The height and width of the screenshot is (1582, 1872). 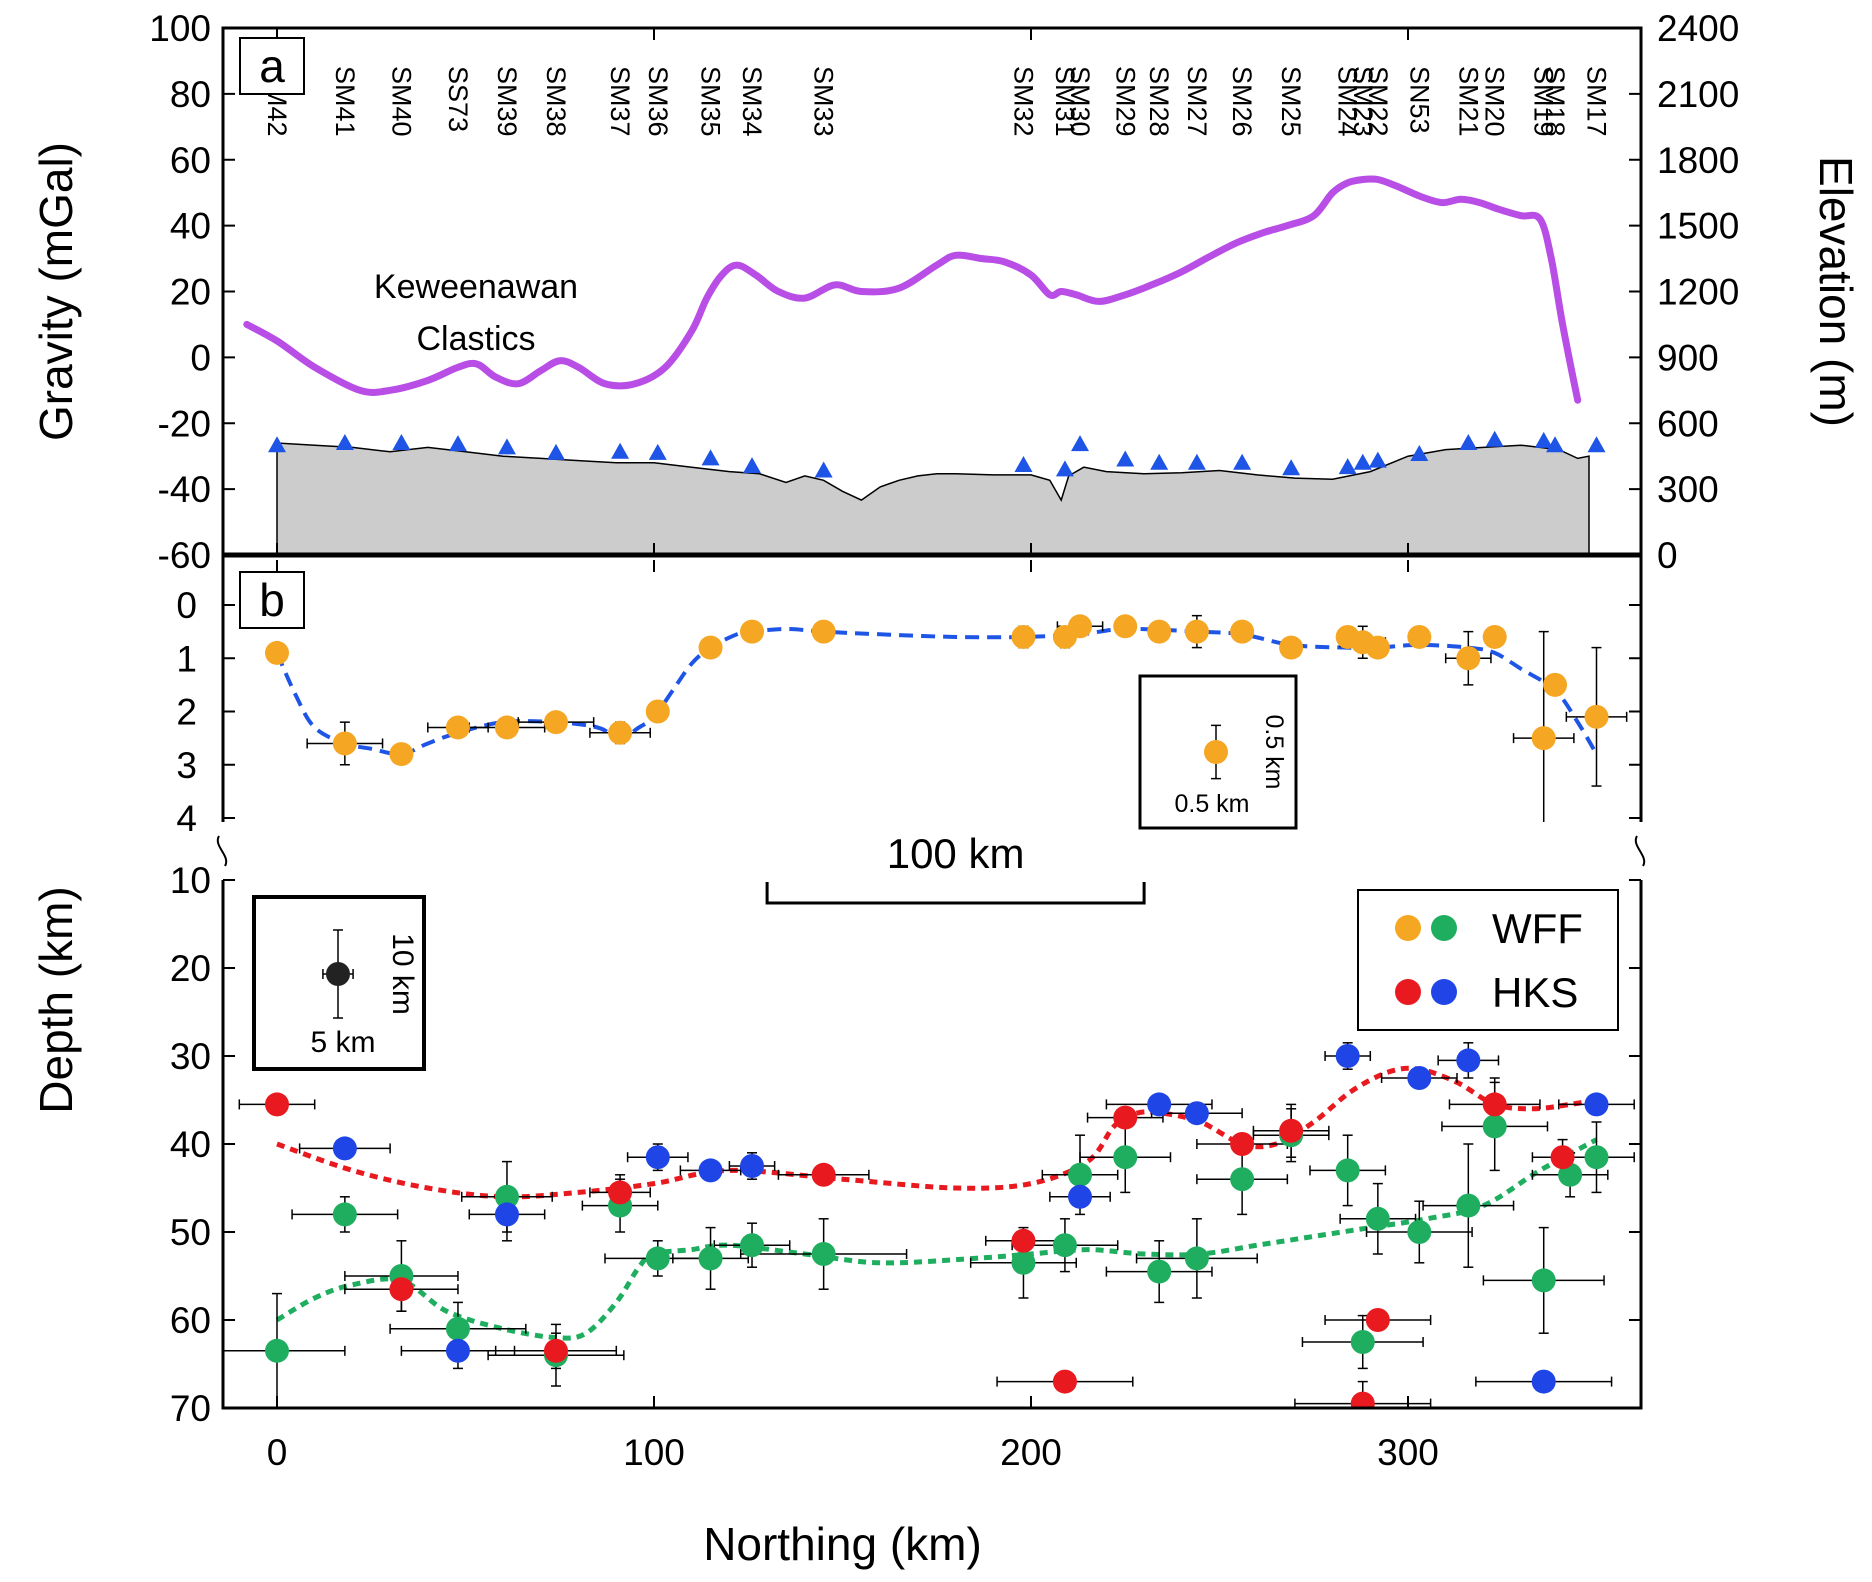 I want to click on panel-a-topography, so click(x=933, y=498).